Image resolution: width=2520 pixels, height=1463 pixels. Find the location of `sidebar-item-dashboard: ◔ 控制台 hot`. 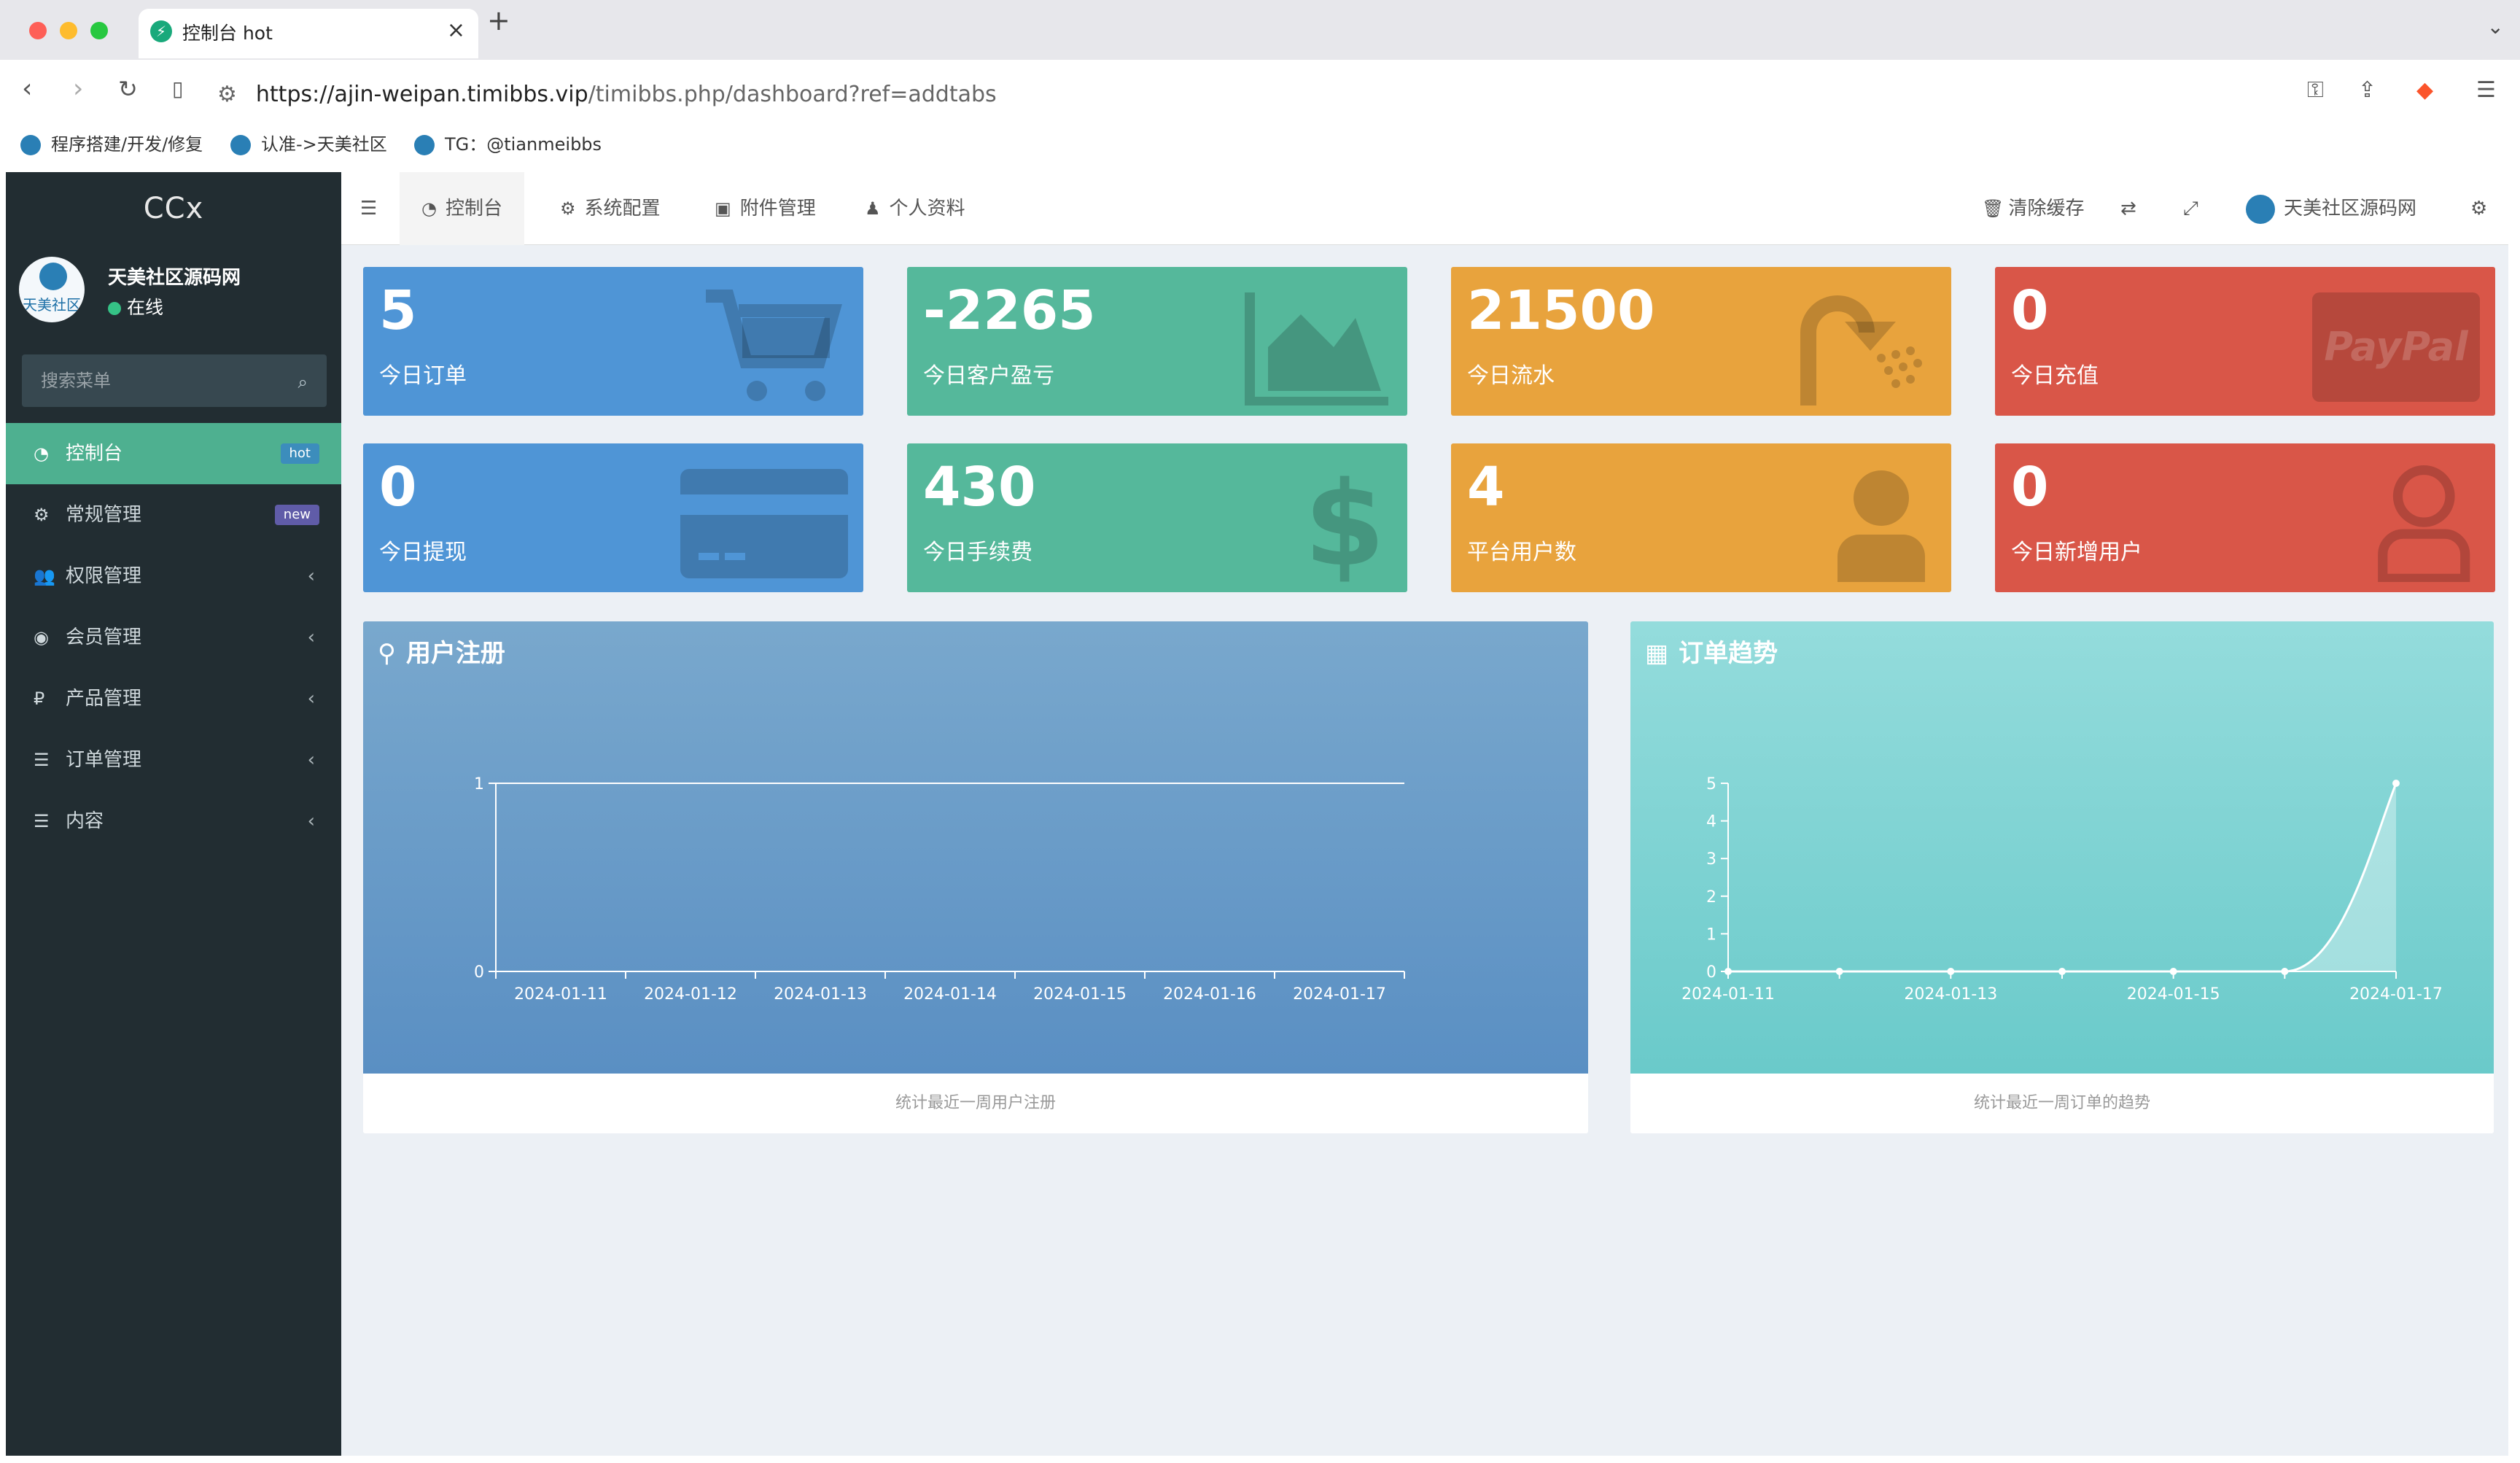

sidebar-item-dashboard: ◔ 控制台 hot is located at coordinates (173, 453).